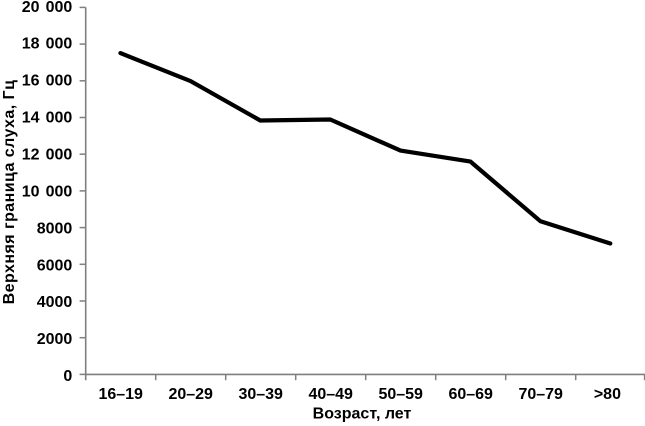 Image resolution: width=645 pixels, height=426 pixels. Describe the element at coordinates (400, 394) in the screenshot. I see `svg-text: 50–59` at that location.